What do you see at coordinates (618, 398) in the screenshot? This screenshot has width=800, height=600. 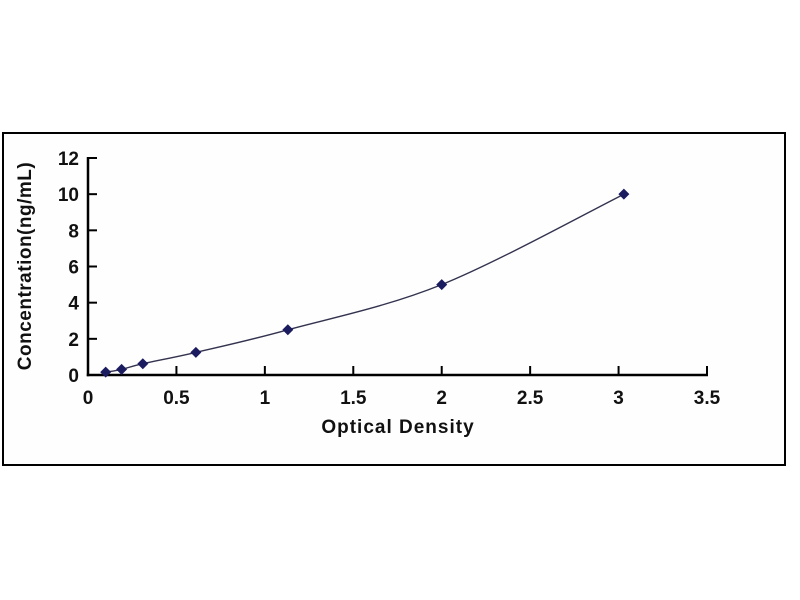 I see `x-tick-label: 3` at bounding box center [618, 398].